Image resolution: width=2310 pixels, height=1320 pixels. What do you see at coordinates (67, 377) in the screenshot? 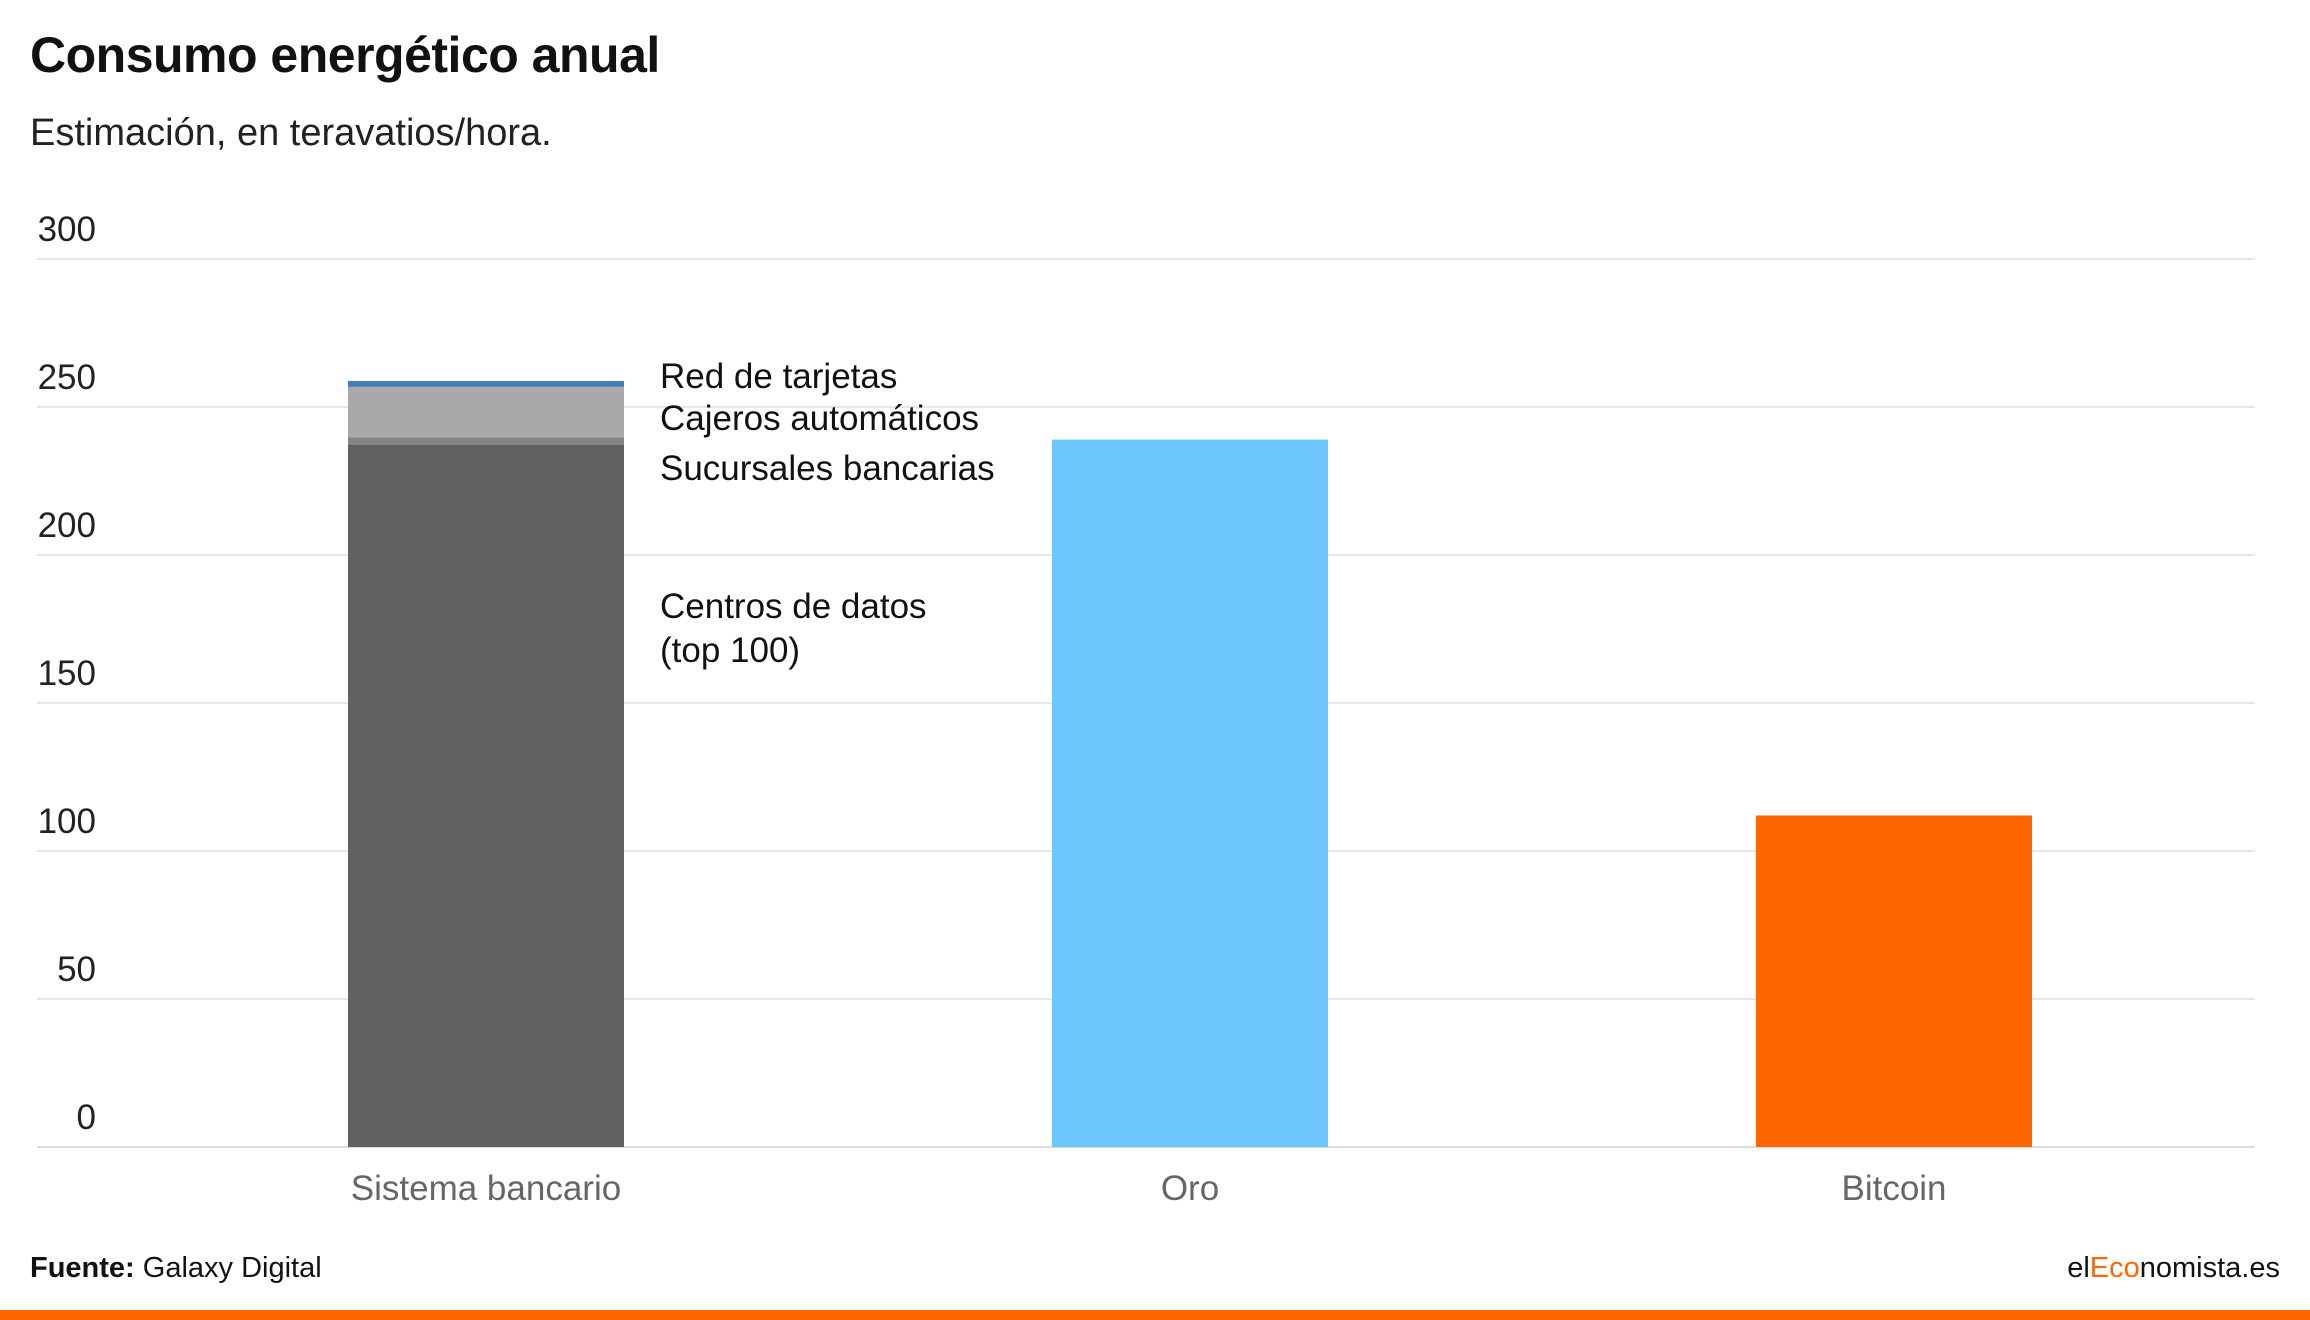
I see `y-tick-label: 250` at bounding box center [67, 377].